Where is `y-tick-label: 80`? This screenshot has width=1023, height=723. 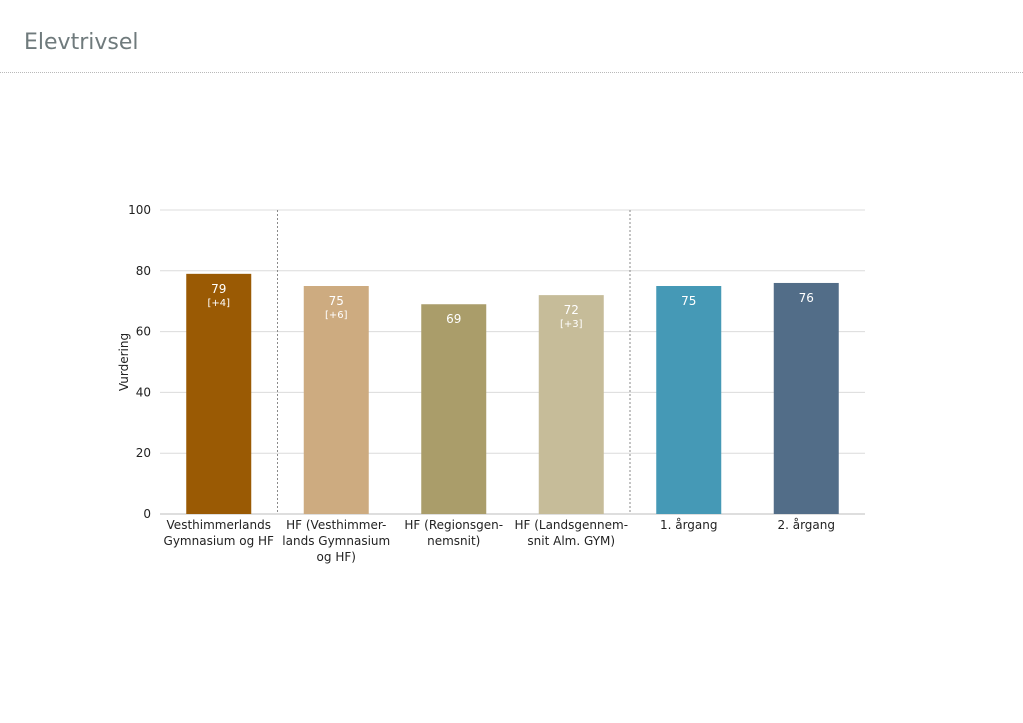
y-tick-label: 80 is located at coordinates (143, 271).